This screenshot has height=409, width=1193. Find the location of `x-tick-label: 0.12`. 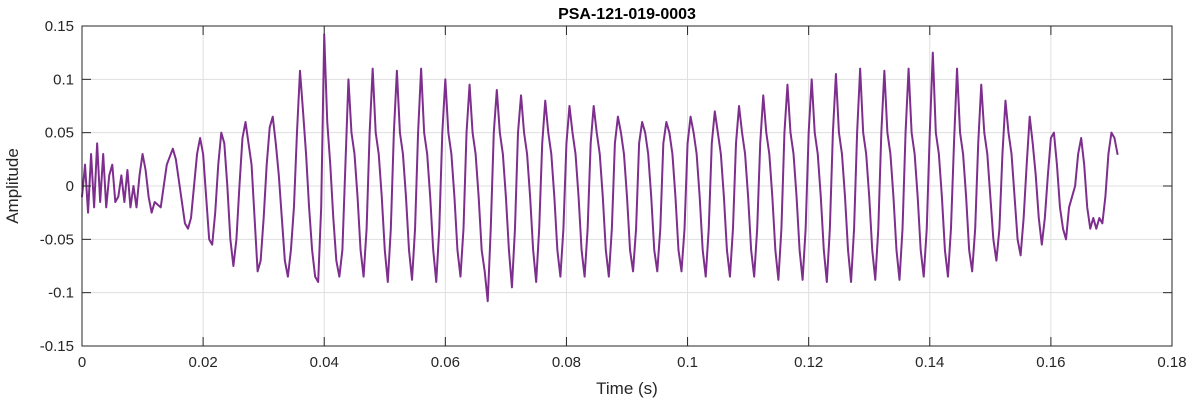

x-tick-label: 0.12 is located at coordinates (808, 362).